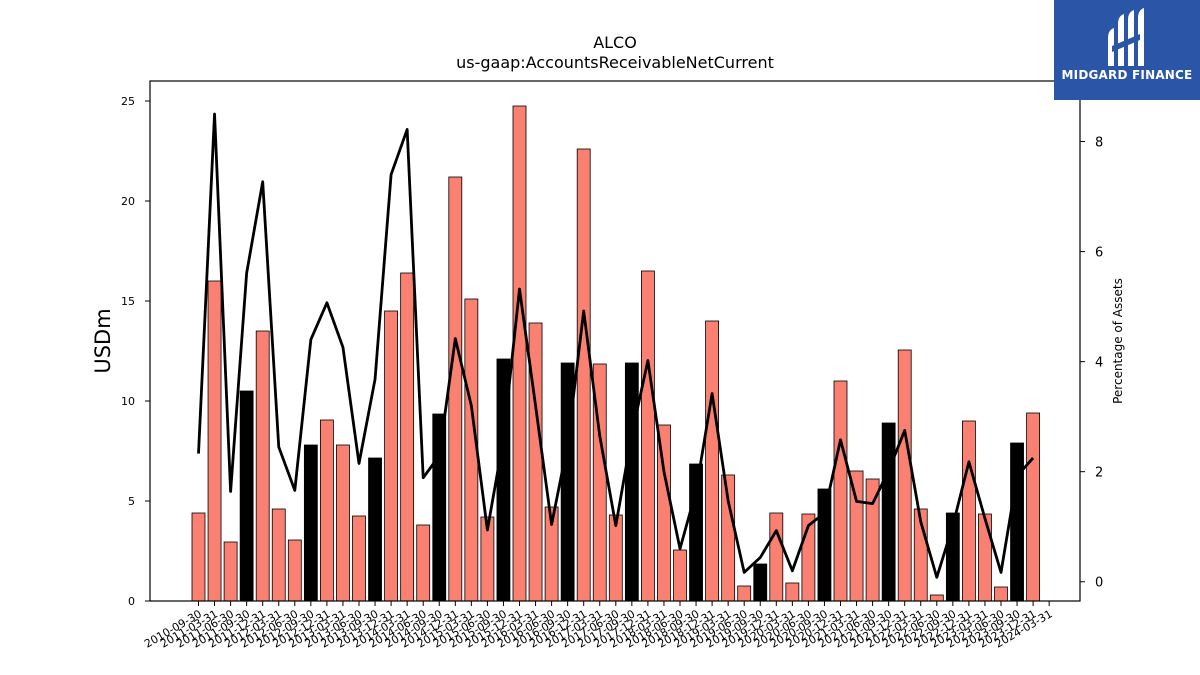  I want to click on brand-logo: MIDGARD FINANCE, so click(1127, 50).